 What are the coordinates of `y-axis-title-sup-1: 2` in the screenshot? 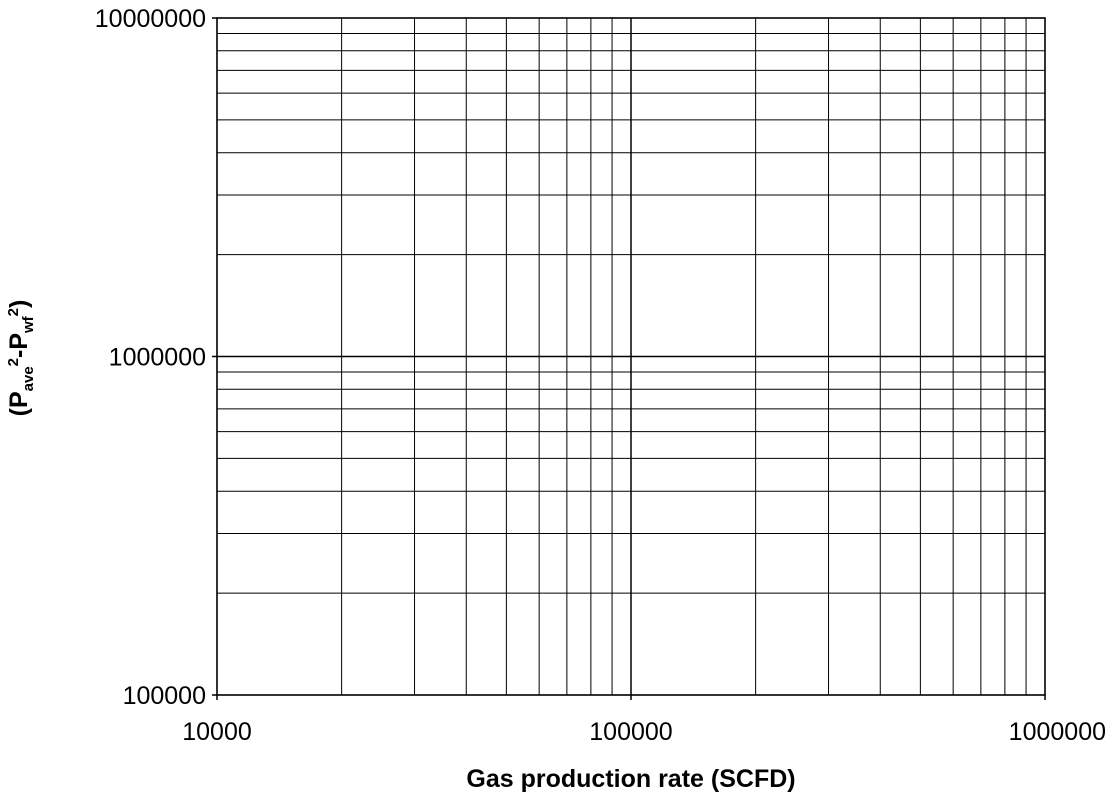 It's located at (13, 362).